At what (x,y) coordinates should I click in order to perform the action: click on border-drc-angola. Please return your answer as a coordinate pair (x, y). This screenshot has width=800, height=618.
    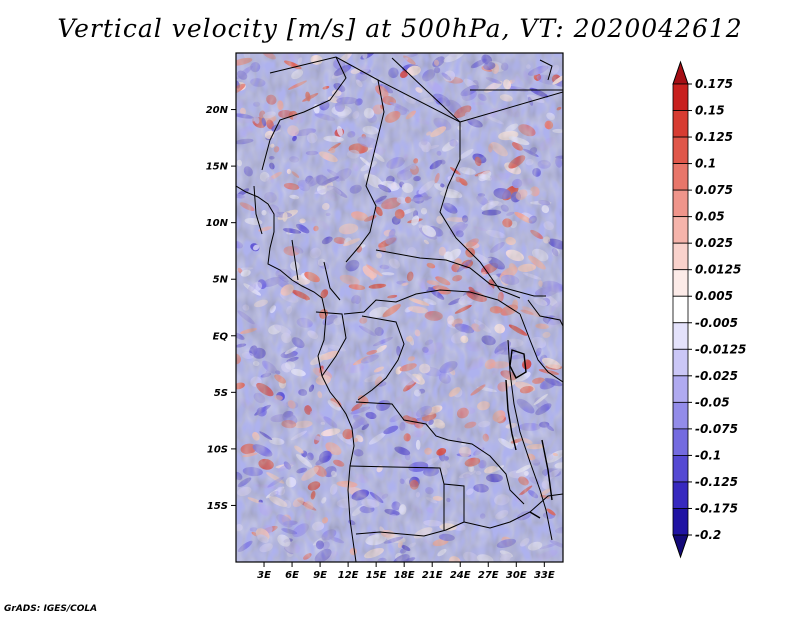
    Looking at the image, I should click on (440, 453).